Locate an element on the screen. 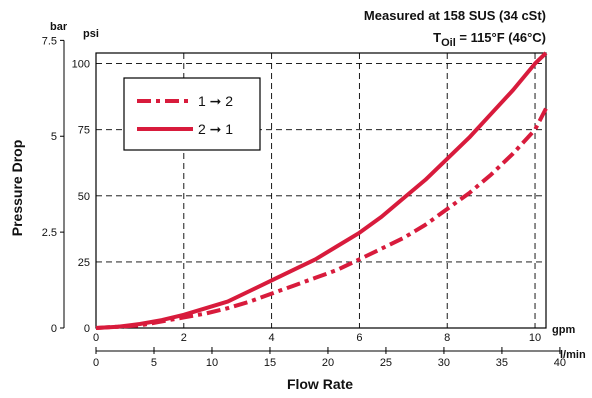 The width and height of the screenshot is (592, 398). chart-title-line-2: TOil = 115°F (46°C) is located at coordinates (489, 39).